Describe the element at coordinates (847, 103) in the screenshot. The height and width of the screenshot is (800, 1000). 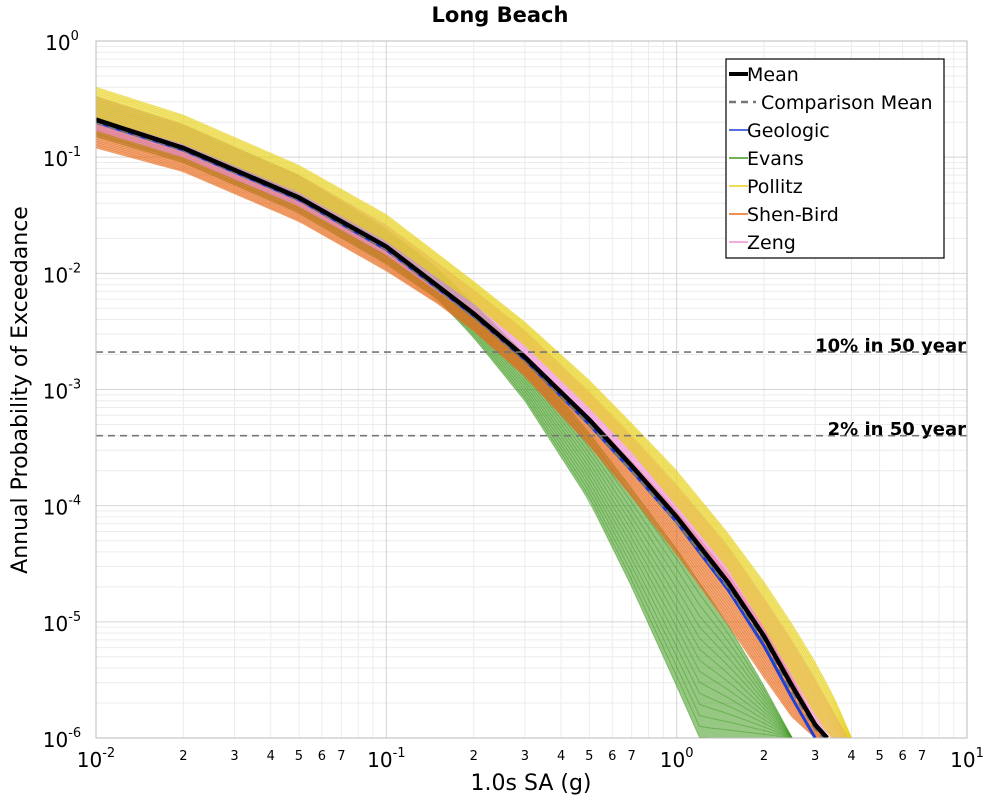
I see `legend-label: Comparison Mean` at that location.